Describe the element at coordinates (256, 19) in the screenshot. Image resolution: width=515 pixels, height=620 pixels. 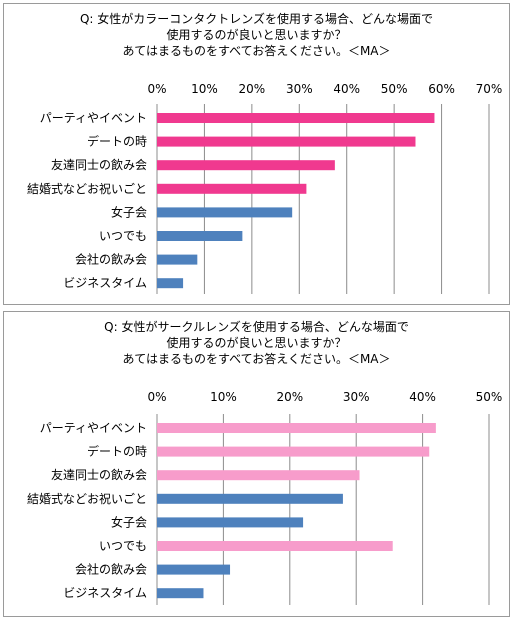
I see `chart-title-line-1: Q: 女性がカラーコンタクトレンズを使用する場合、どんな場面で` at that location.